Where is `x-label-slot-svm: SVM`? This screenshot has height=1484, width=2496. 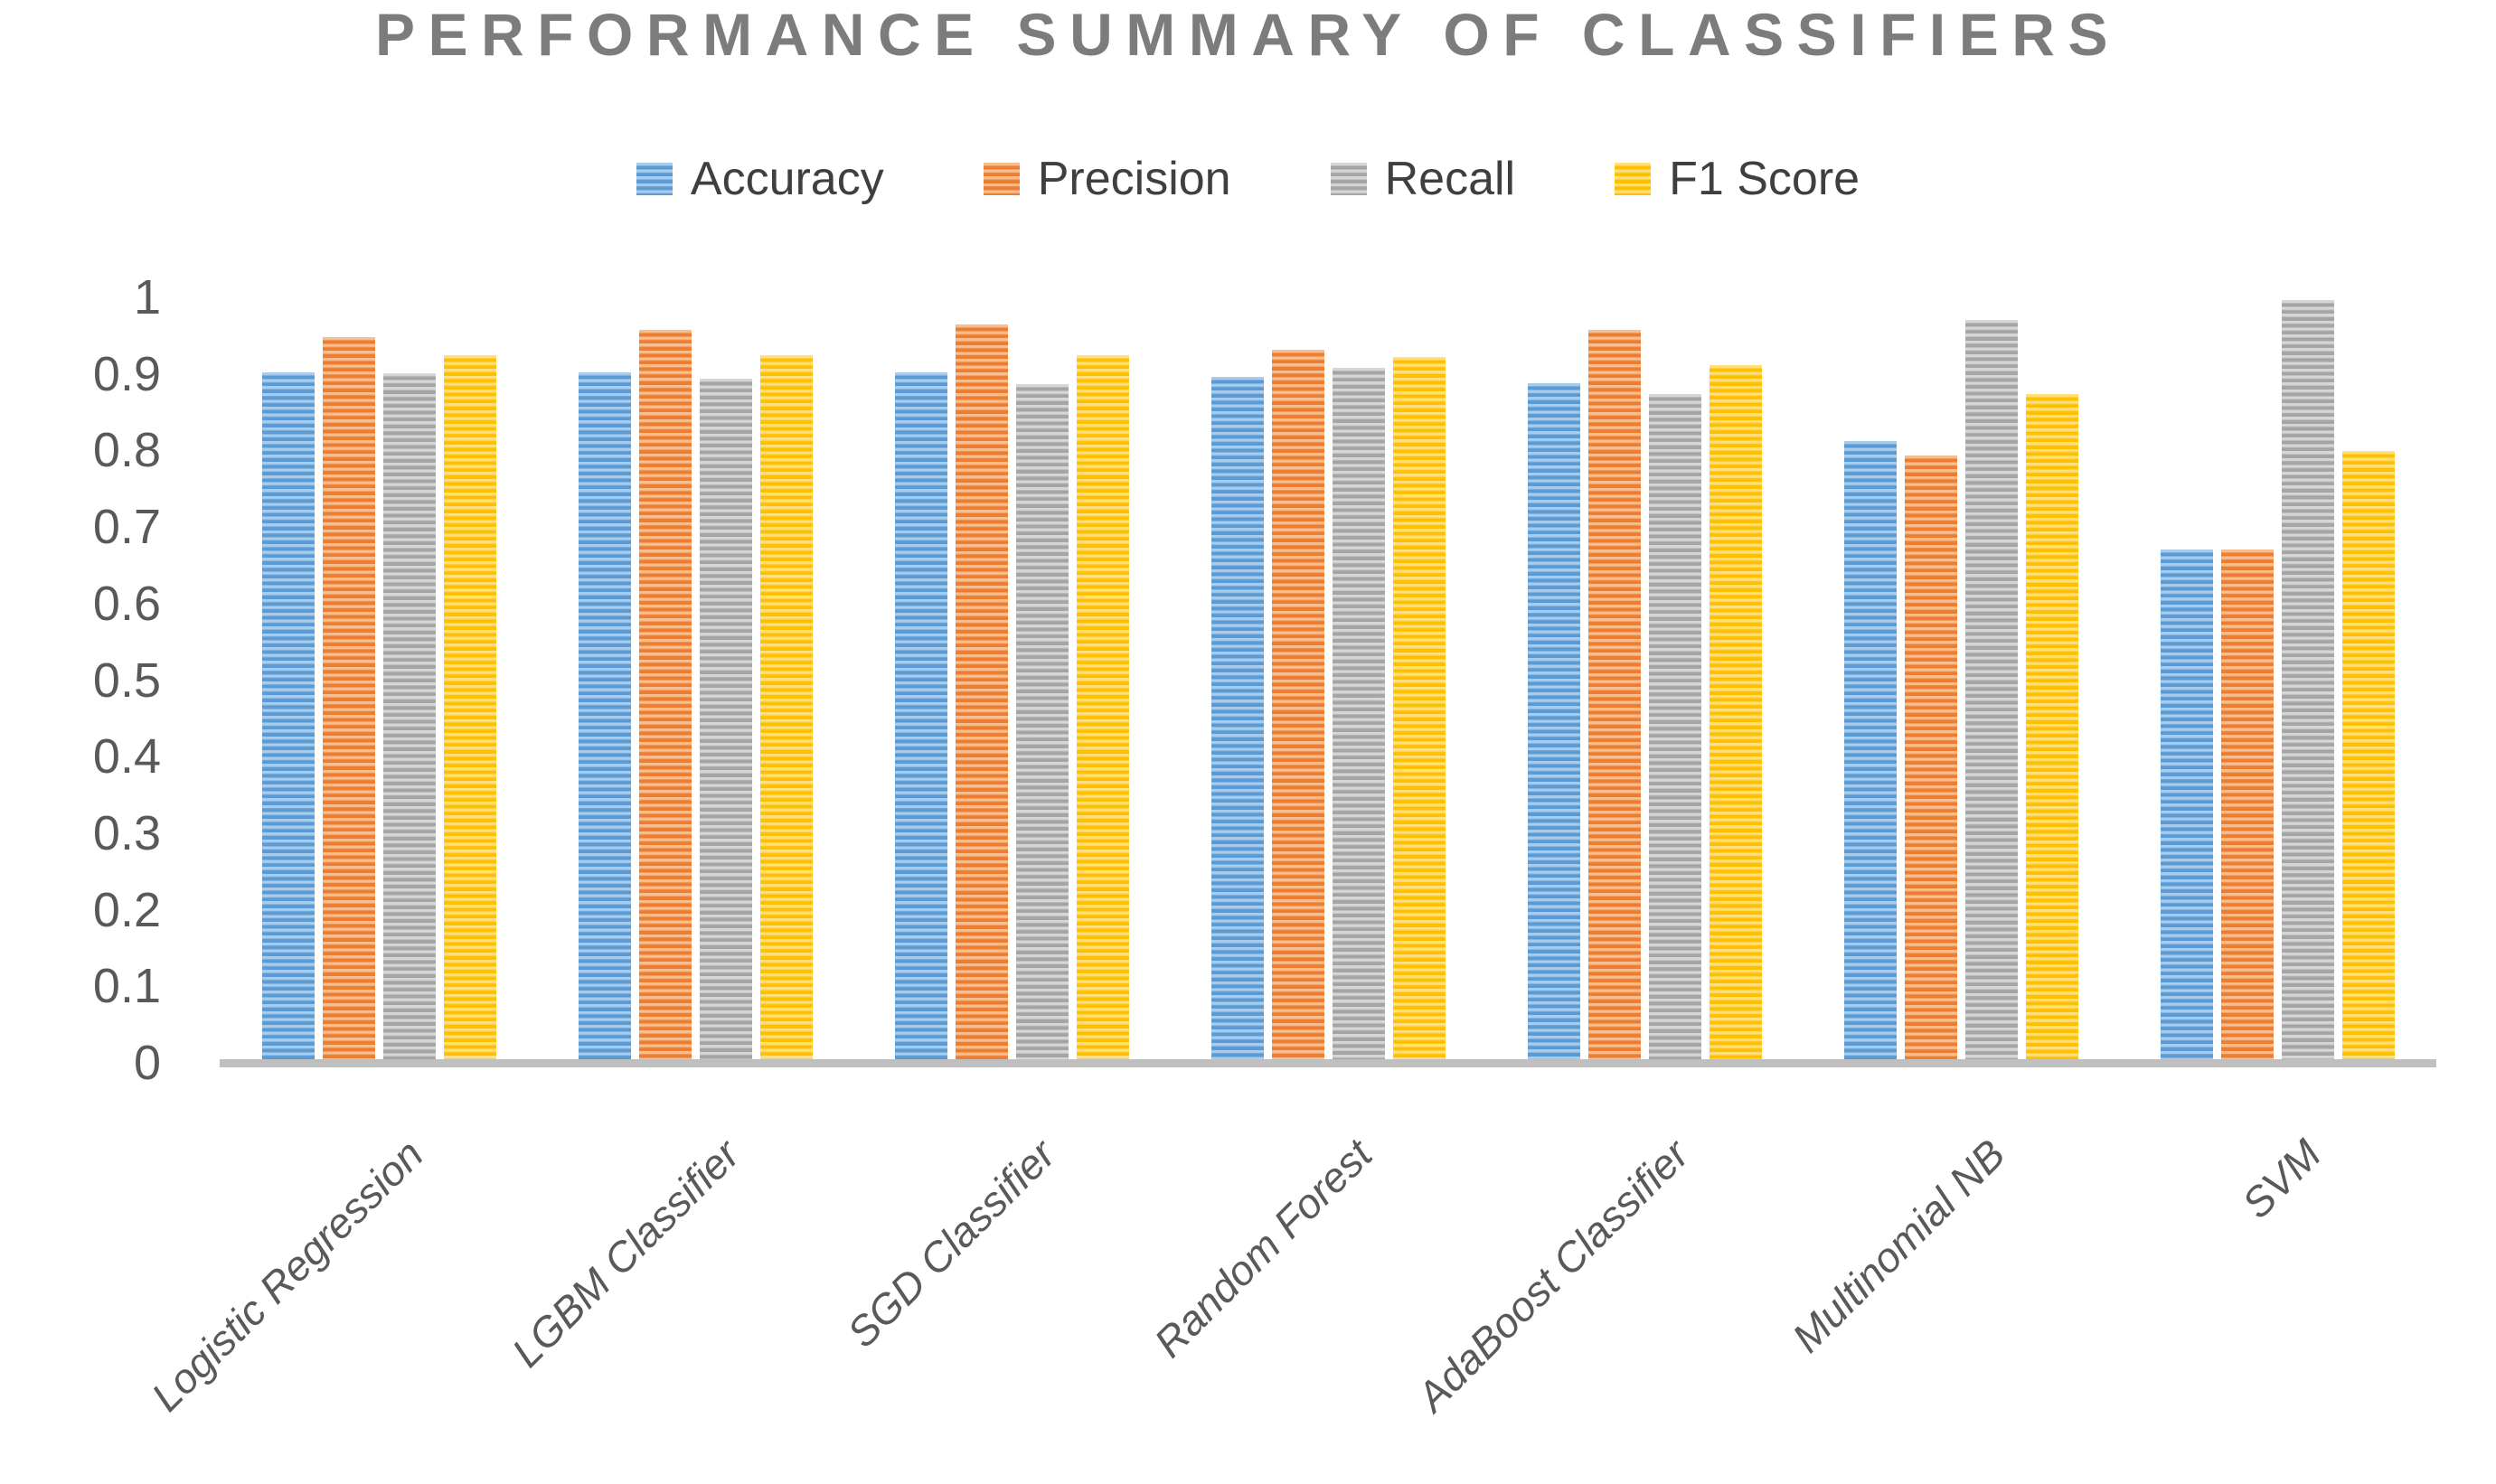
x-label-slot-svm: SVM is located at coordinates (2278, 1179).